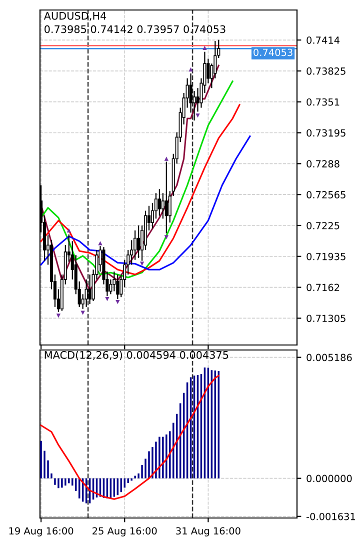  What do you see at coordinates (326, 318) in the screenshot?
I see `y-tick-label: 0.71305` at bounding box center [326, 318].